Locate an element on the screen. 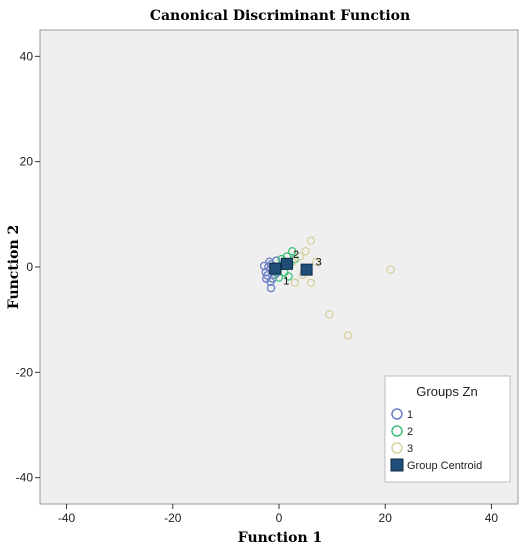  legend-label-group-2: 2 is located at coordinates (410, 432).